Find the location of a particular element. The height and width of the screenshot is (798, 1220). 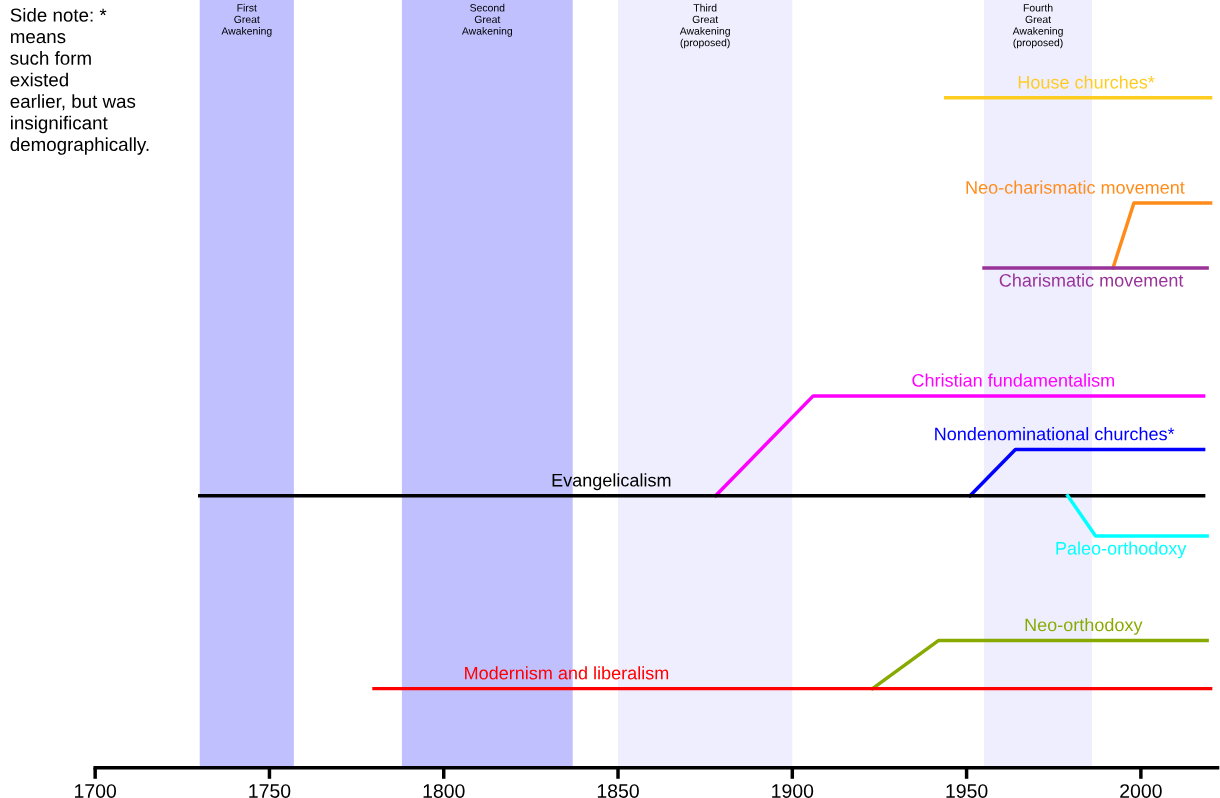

band-label: Fourth Great Awakening (proposed) is located at coordinates (1037, 26).